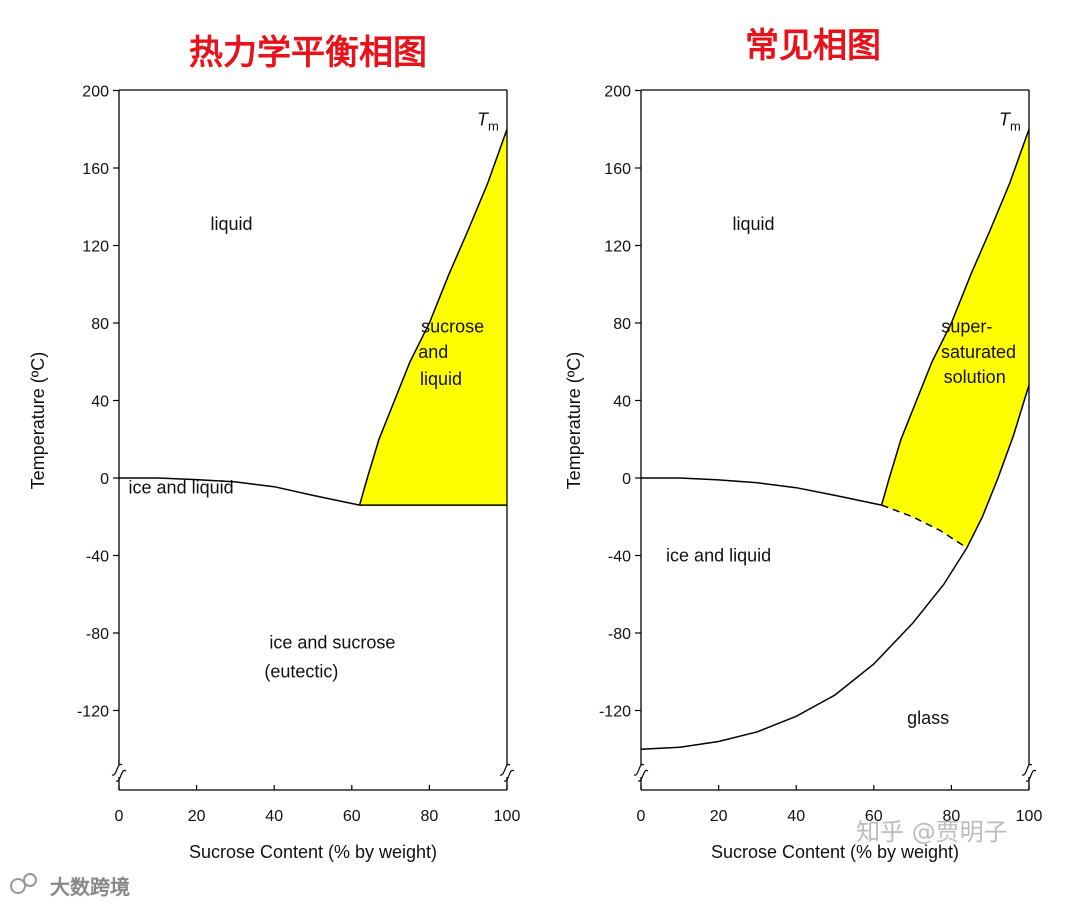 The width and height of the screenshot is (1080, 908). Describe the element at coordinates (932, 832) in the screenshot. I see `zhihu-watermark: 知乎 @贾明子` at that location.